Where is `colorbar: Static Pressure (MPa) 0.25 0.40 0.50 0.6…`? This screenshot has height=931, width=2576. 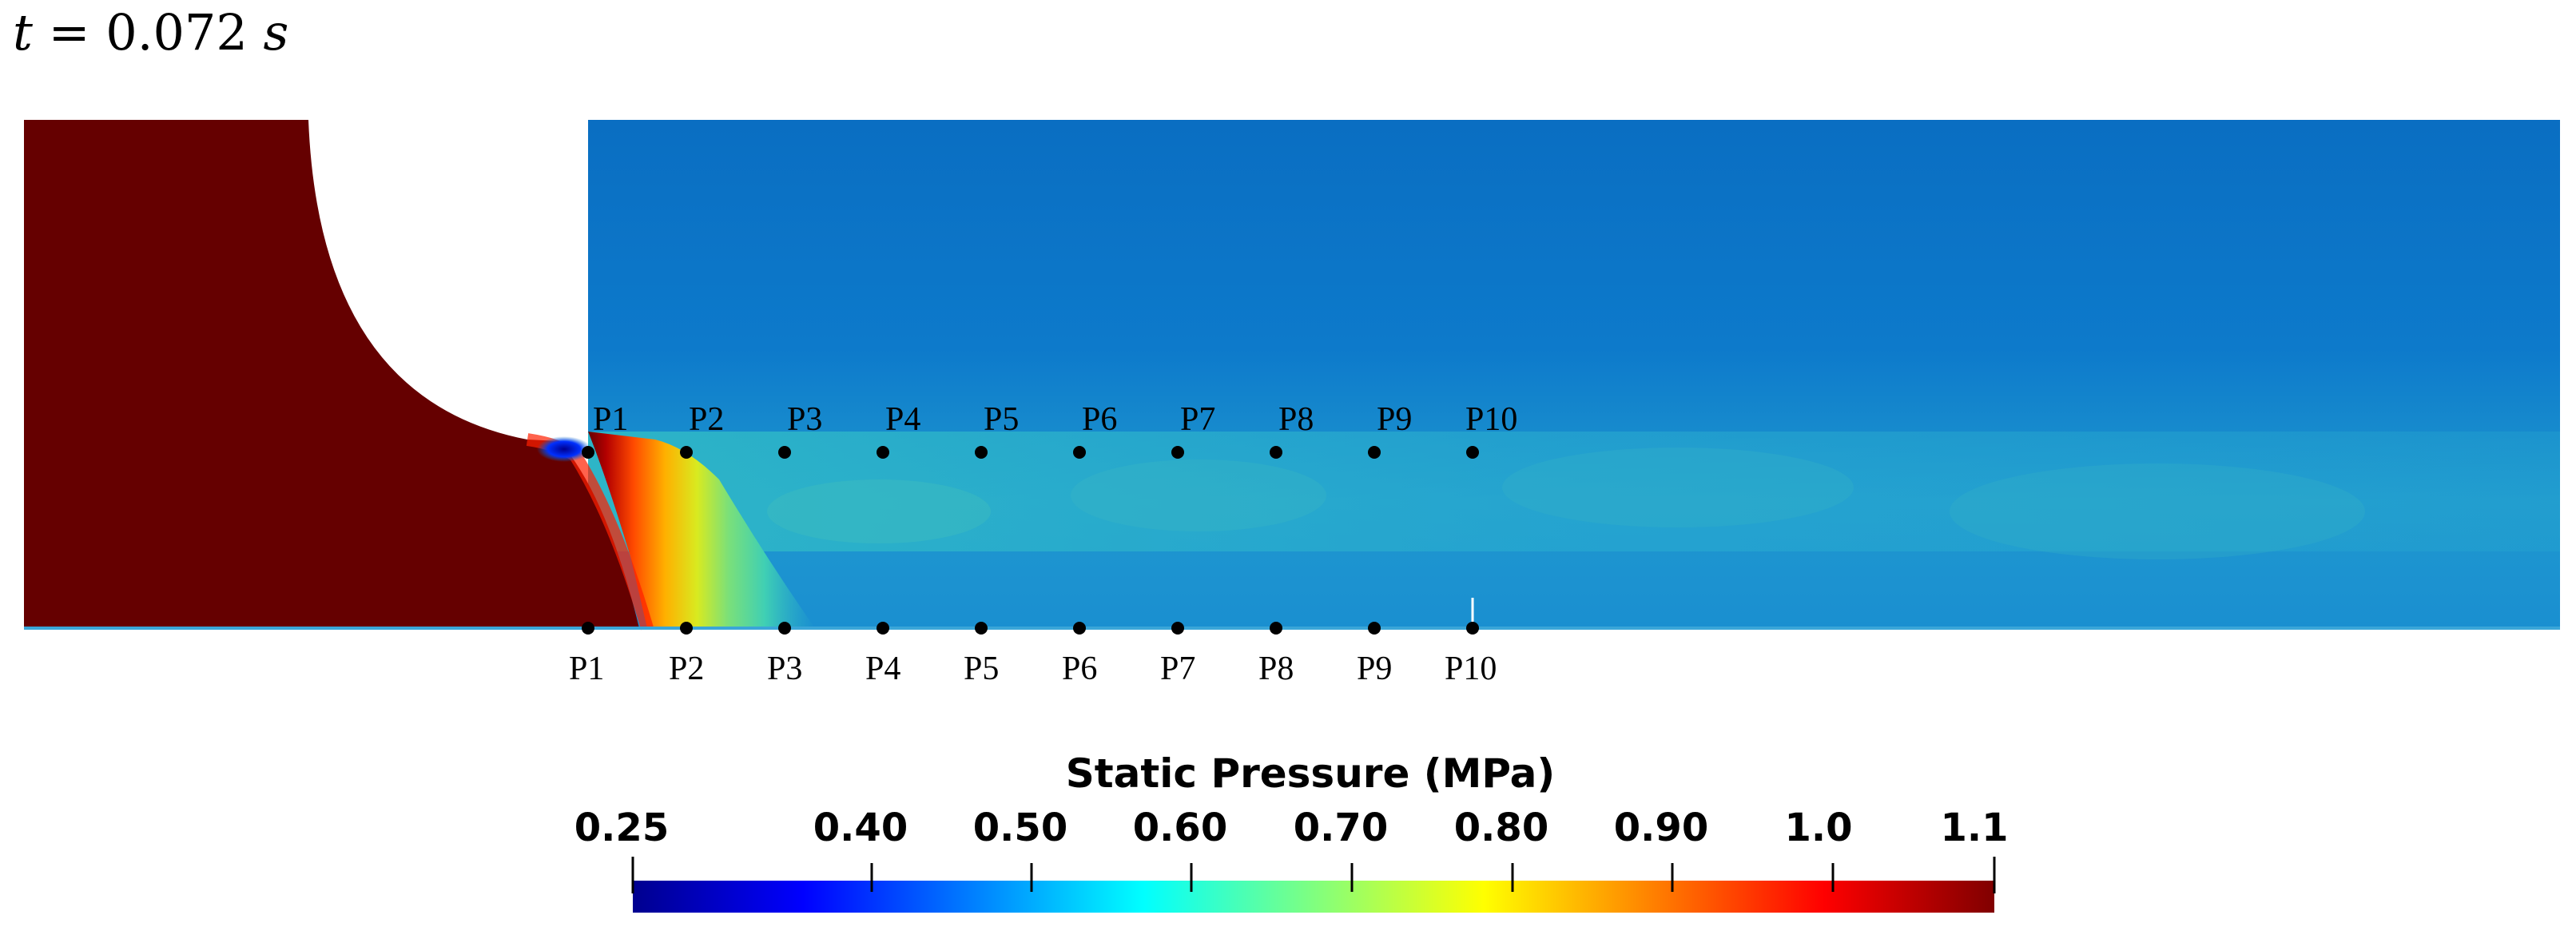
colorbar: Static Pressure (MPa) 0.25 0.40 0.50 0.6… is located at coordinates (1291, 831).